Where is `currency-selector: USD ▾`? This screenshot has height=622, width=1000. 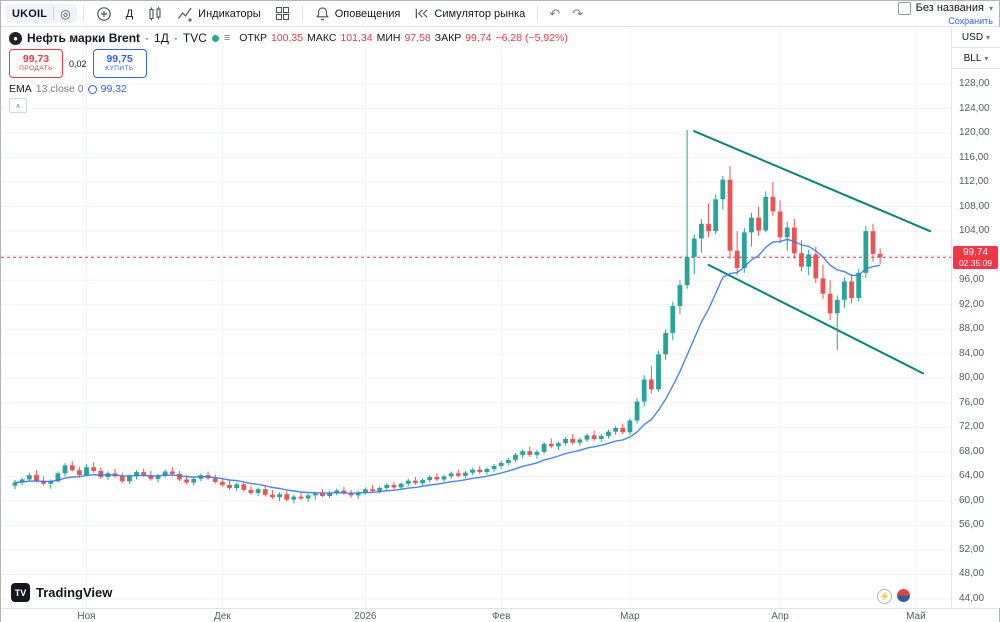 currency-selector: USD ▾ is located at coordinates (976, 37).